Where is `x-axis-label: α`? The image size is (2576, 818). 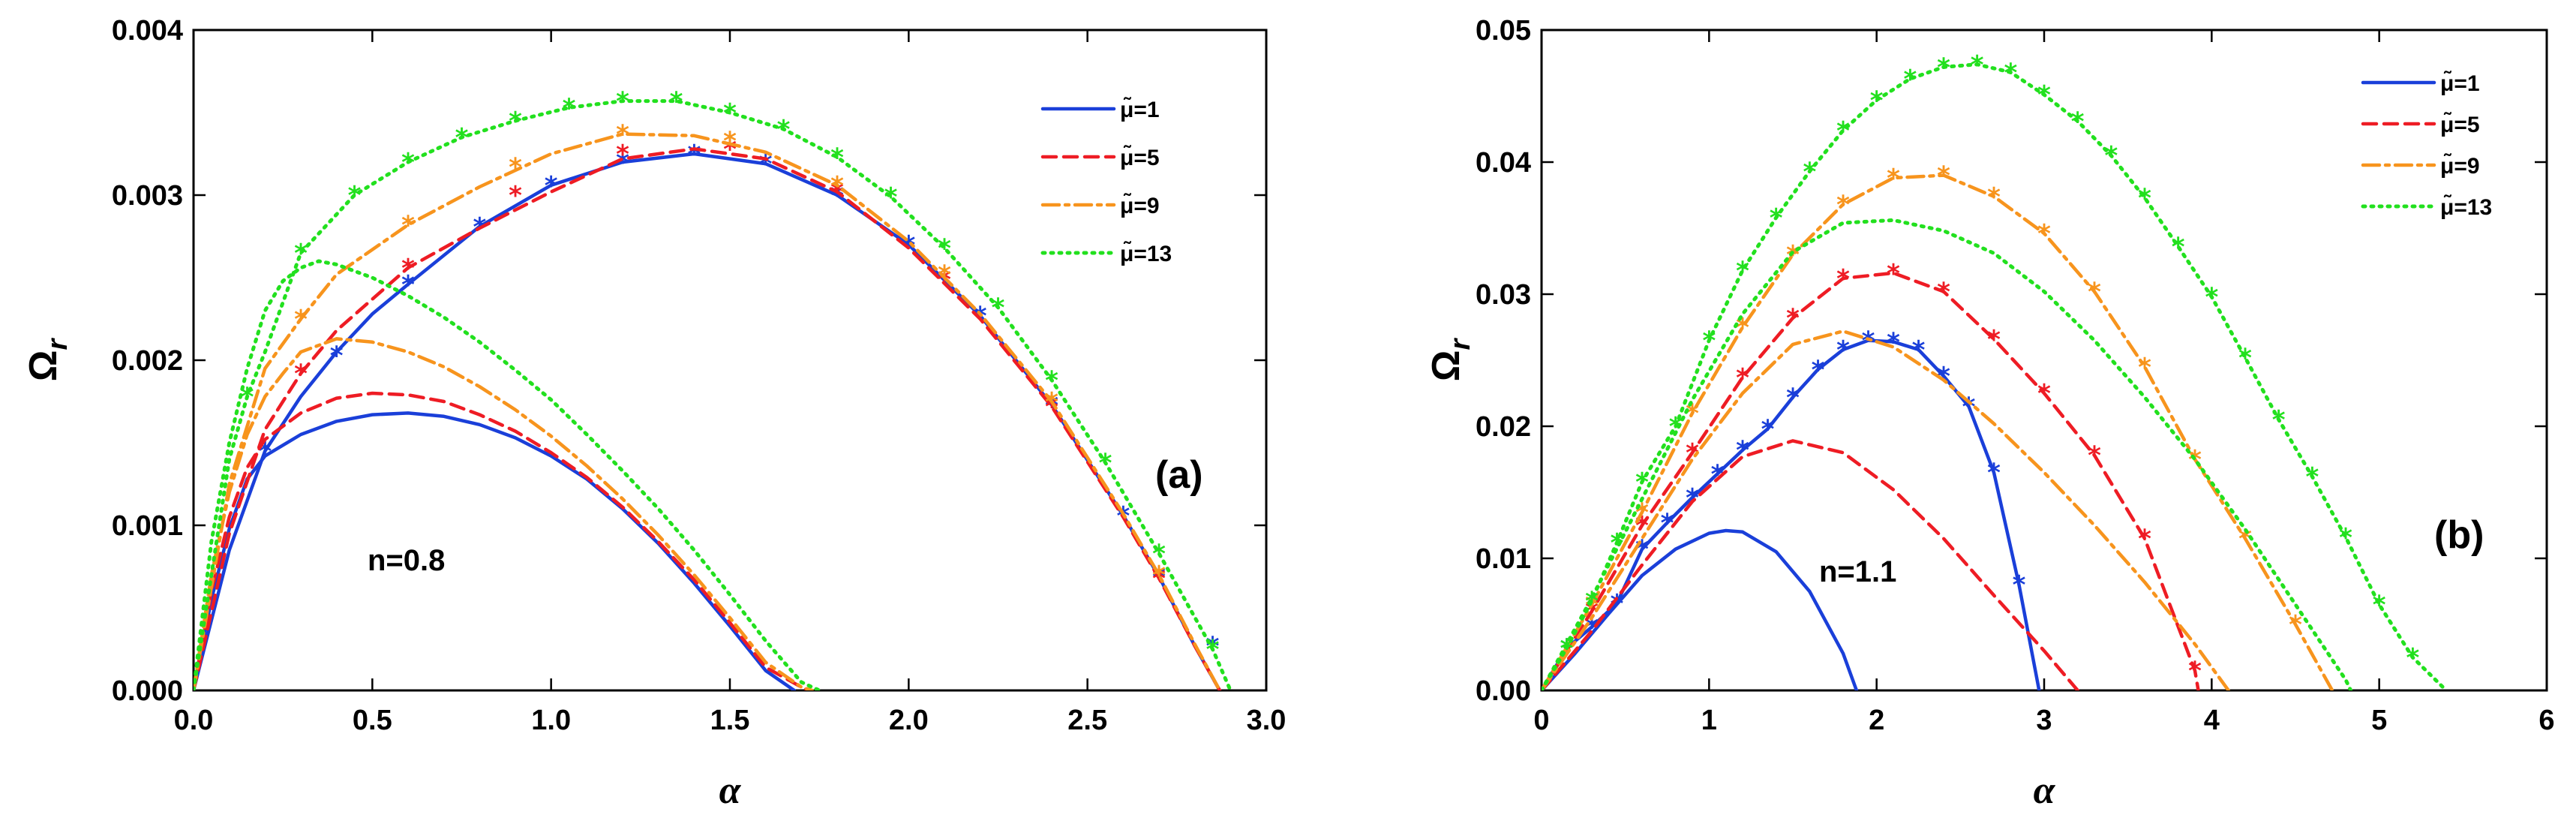 x-axis-label: α is located at coordinates (730, 790).